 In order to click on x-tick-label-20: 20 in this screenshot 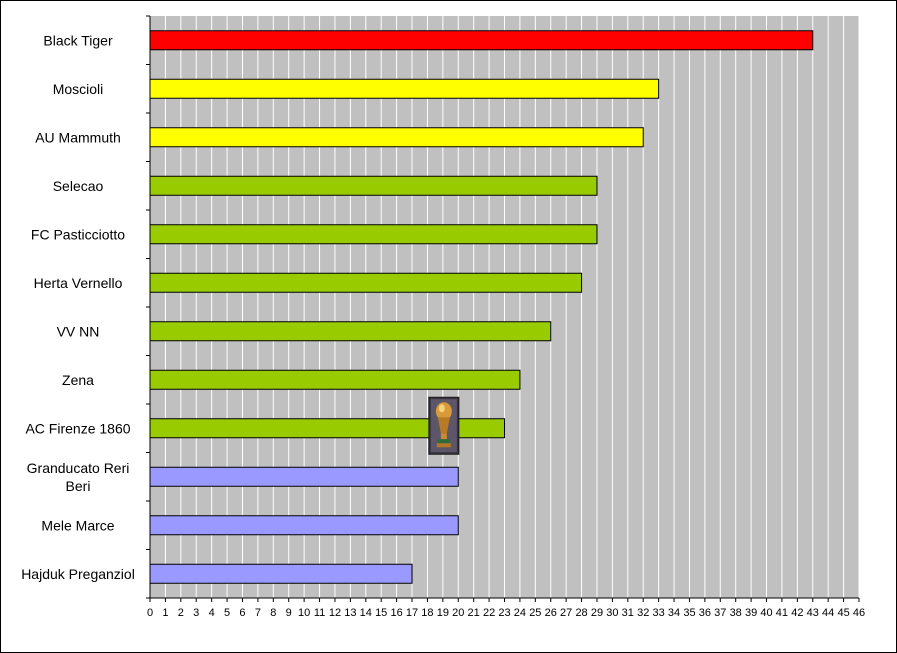, I will do `click(458, 613)`.